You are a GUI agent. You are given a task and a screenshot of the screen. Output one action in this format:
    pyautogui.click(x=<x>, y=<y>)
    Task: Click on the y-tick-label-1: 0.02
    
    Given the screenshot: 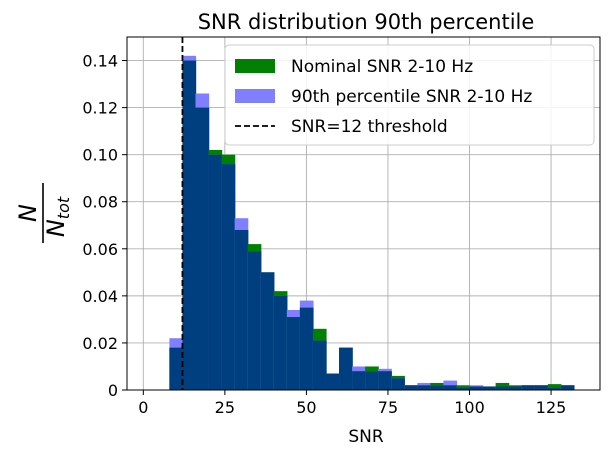 What is the action you would take?
    pyautogui.click(x=100, y=343)
    